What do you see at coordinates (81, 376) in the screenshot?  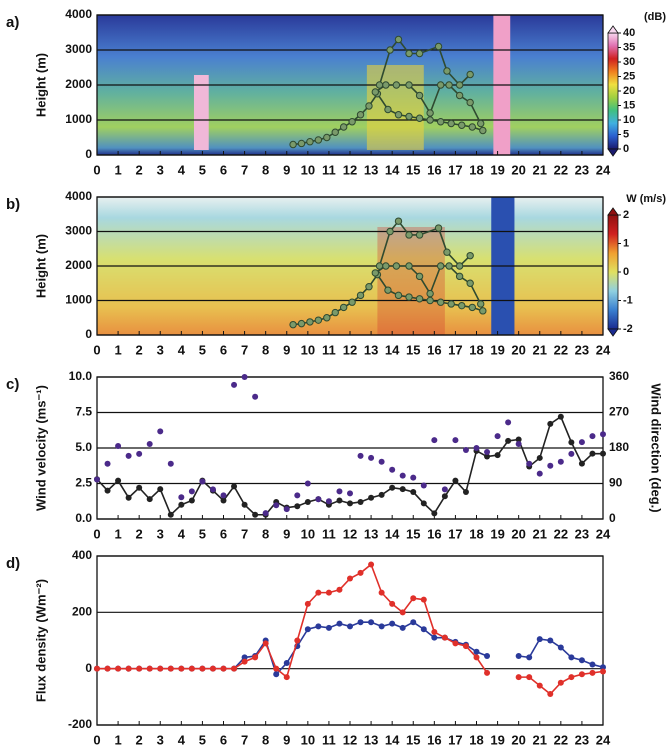 I see `y-tick-label: 10.0` at bounding box center [81, 376].